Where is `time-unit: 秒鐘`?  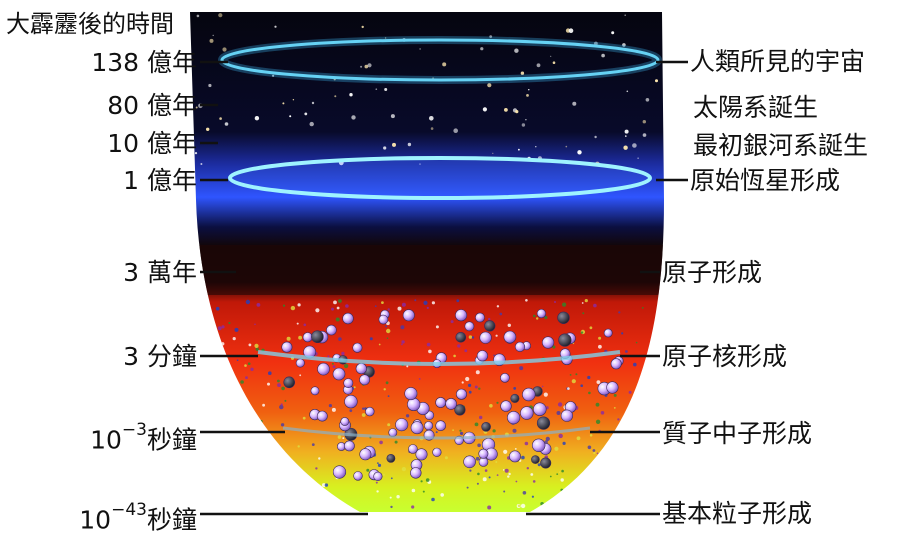 time-unit: 秒鐘 is located at coordinates (171, 440).